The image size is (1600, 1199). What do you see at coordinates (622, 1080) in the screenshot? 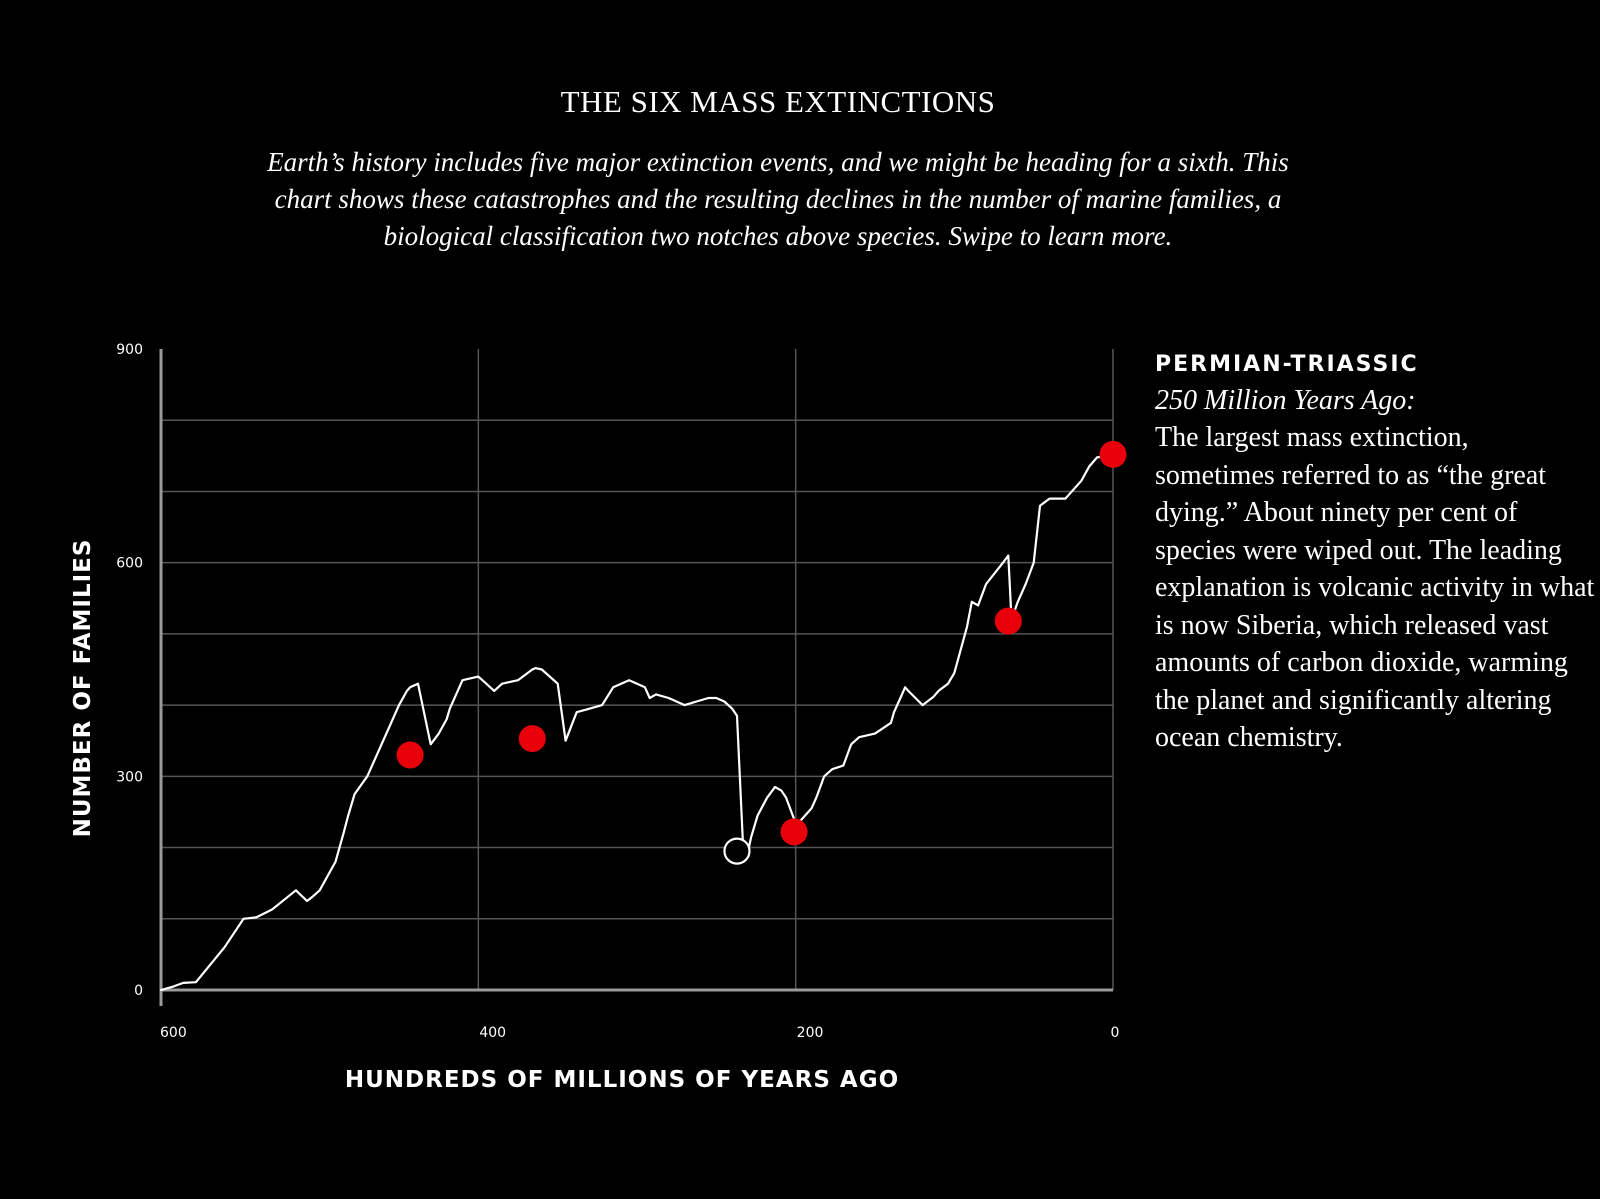
I see `x-axis-title: HUNDREDS OF MILLIONS OF YEARS AGO` at bounding box center [622, 1080].